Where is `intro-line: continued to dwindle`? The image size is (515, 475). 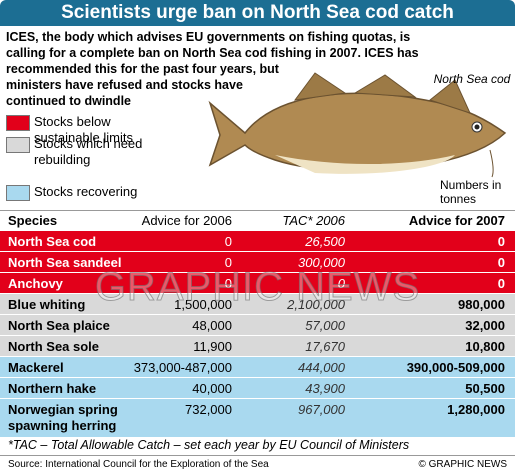
intro-line: continued to dwindle is located at coordinates (68, 101).